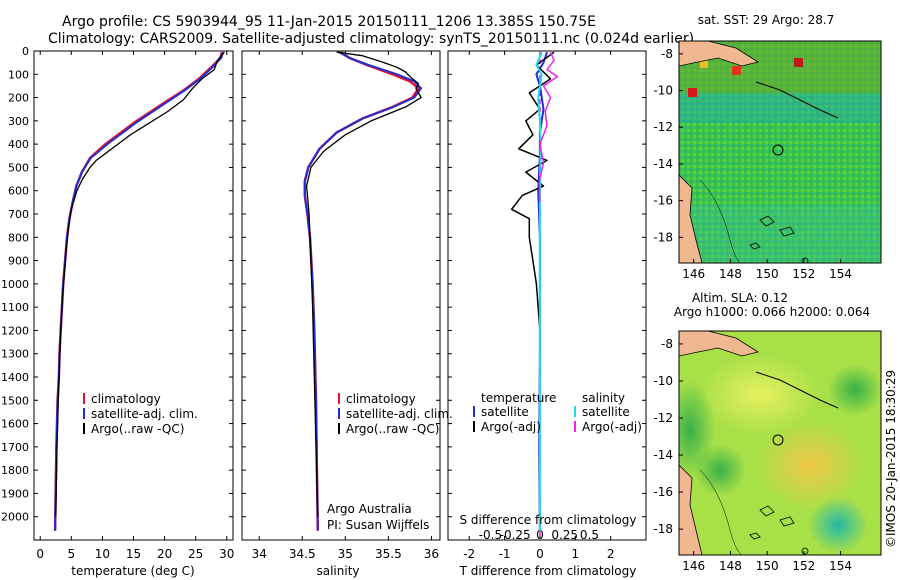  I want to click on x-tick-label: 35.5, so click(388, 554).